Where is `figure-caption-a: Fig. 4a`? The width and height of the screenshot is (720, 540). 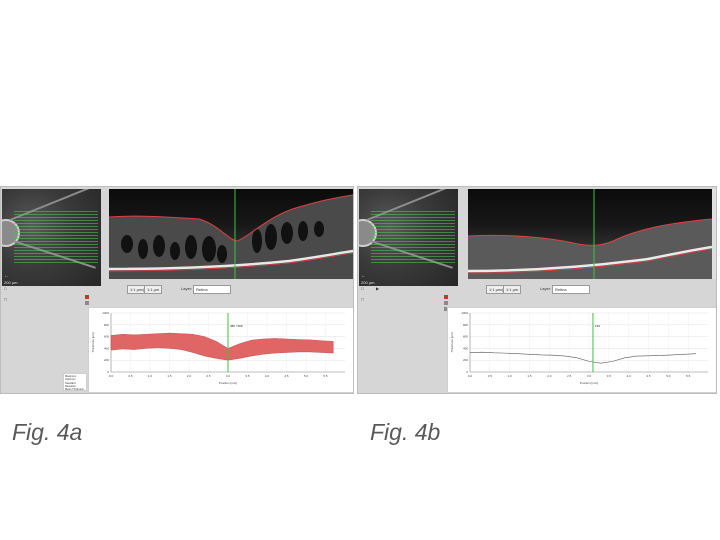
figure-caption-a: Fig. 4a is located at coordinates (47, 432).